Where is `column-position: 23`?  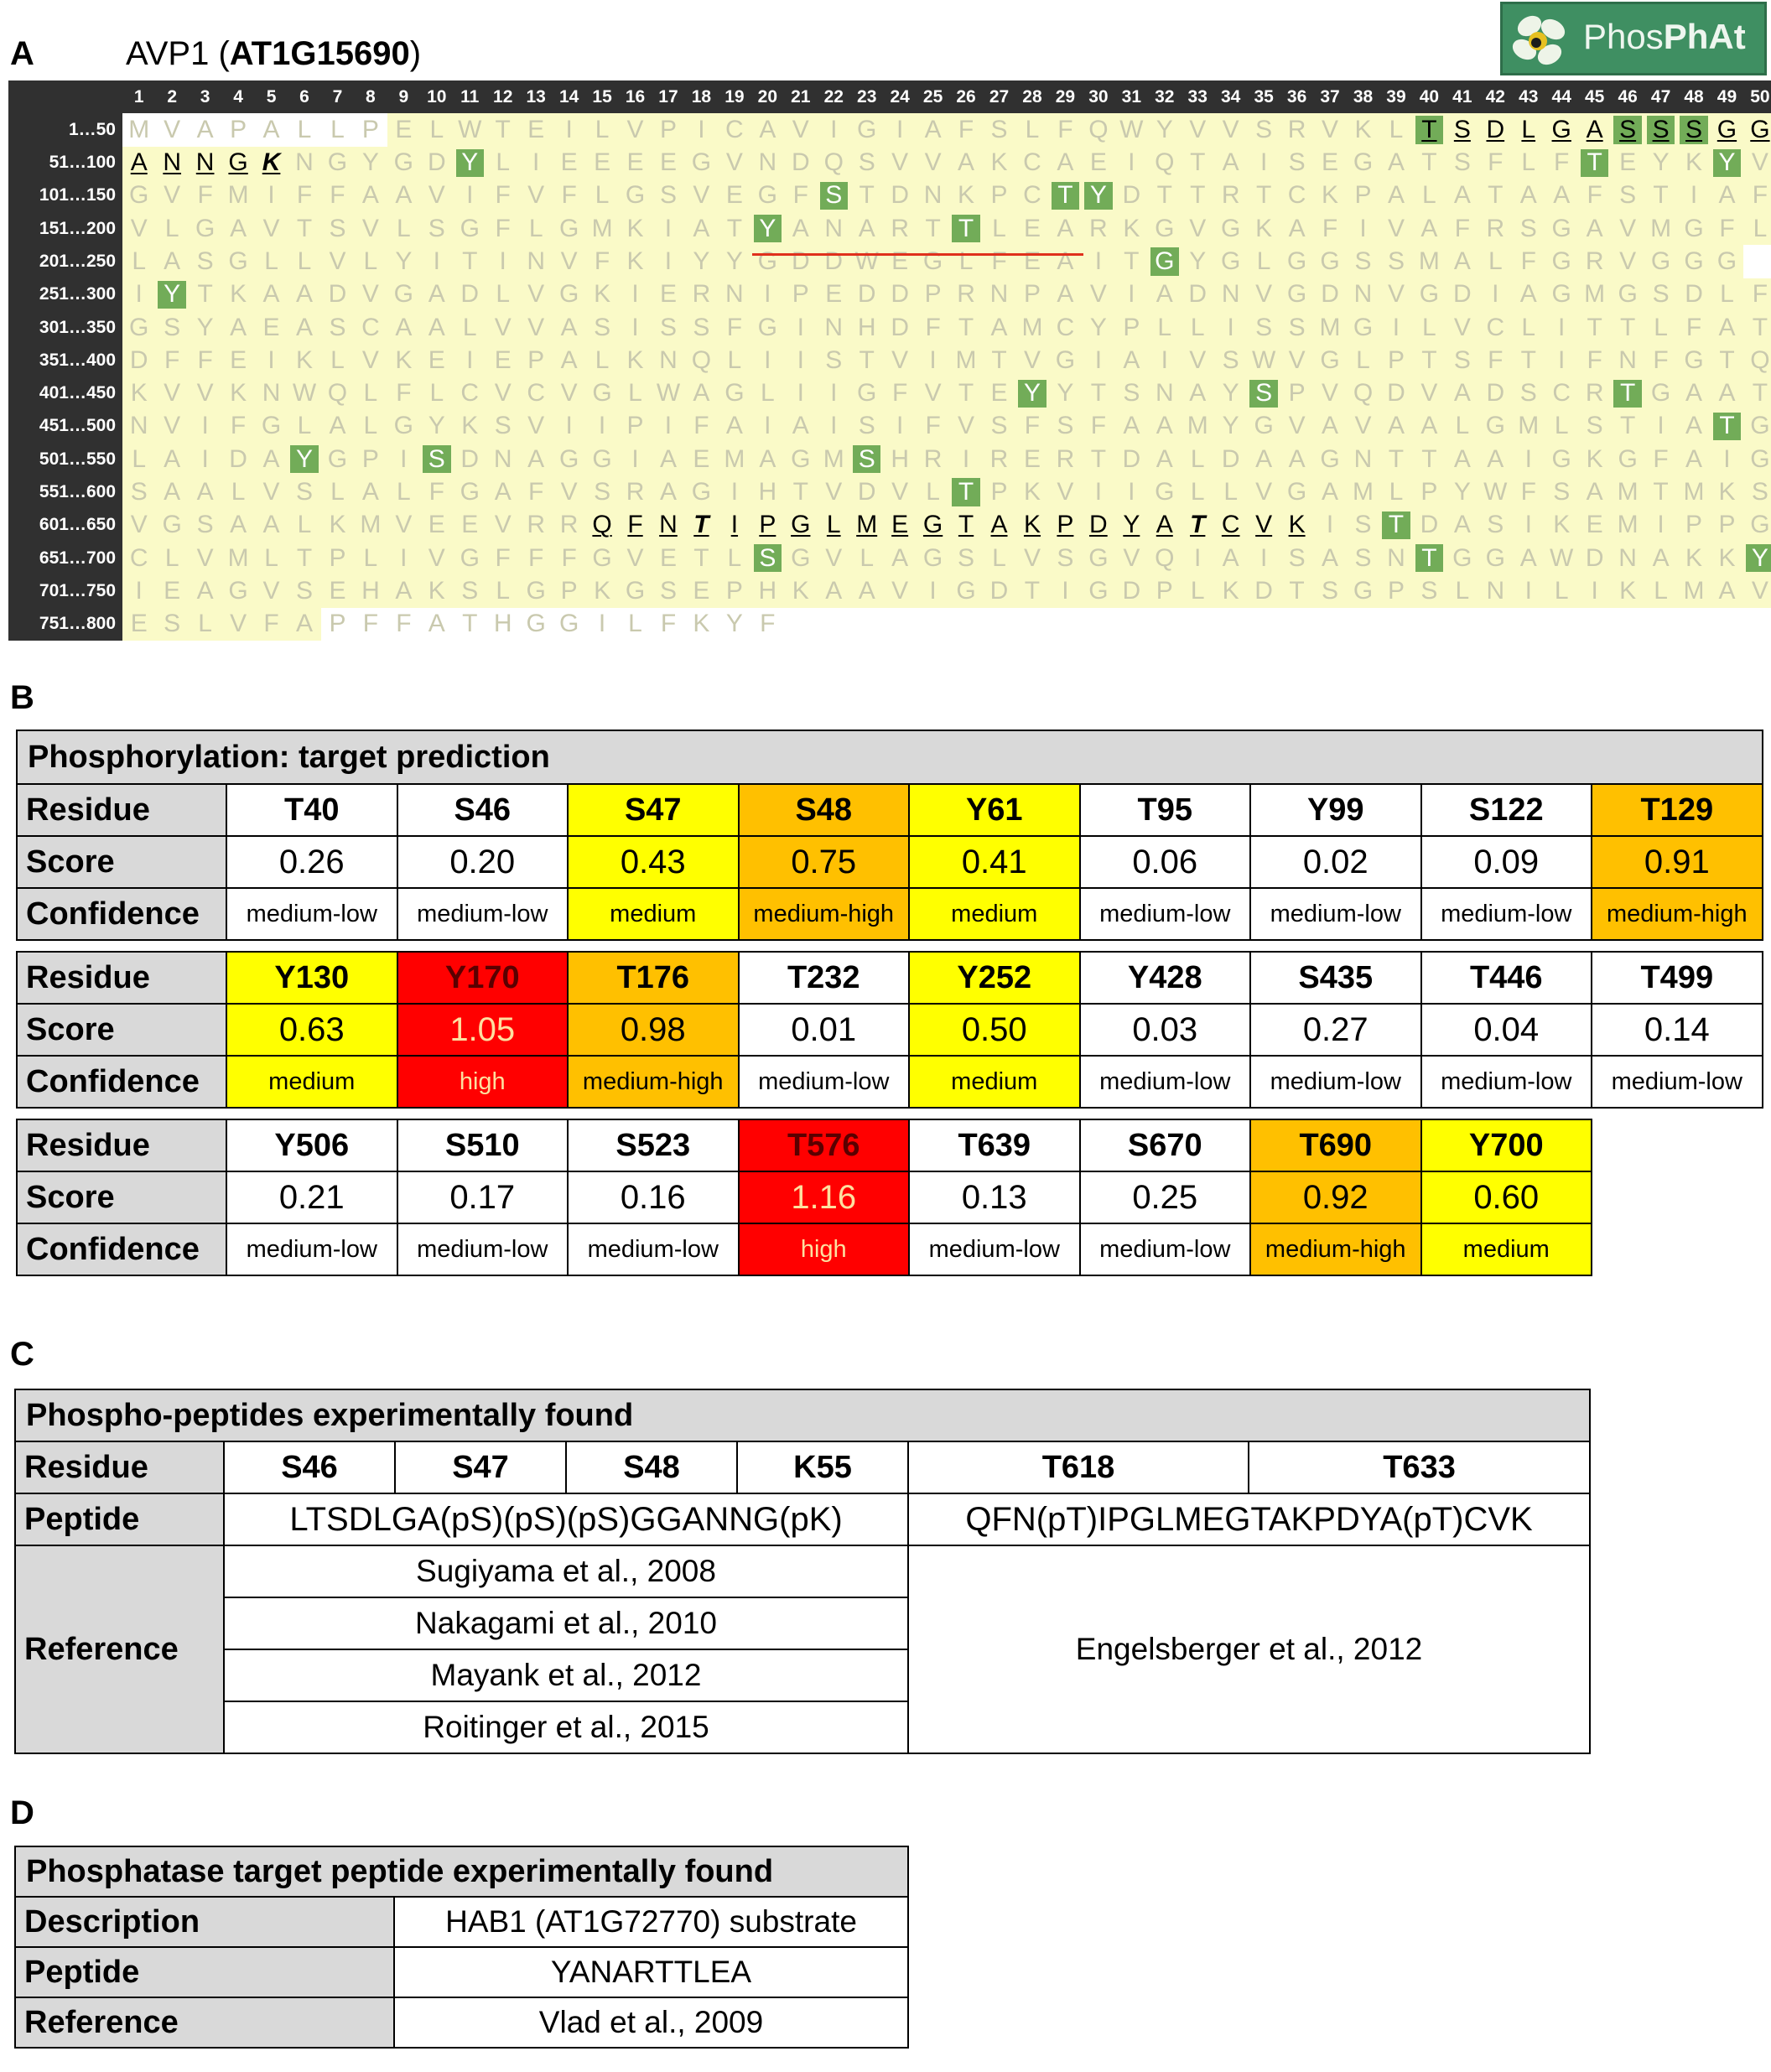 column-position: 23 is located at coordinates (867, 96).